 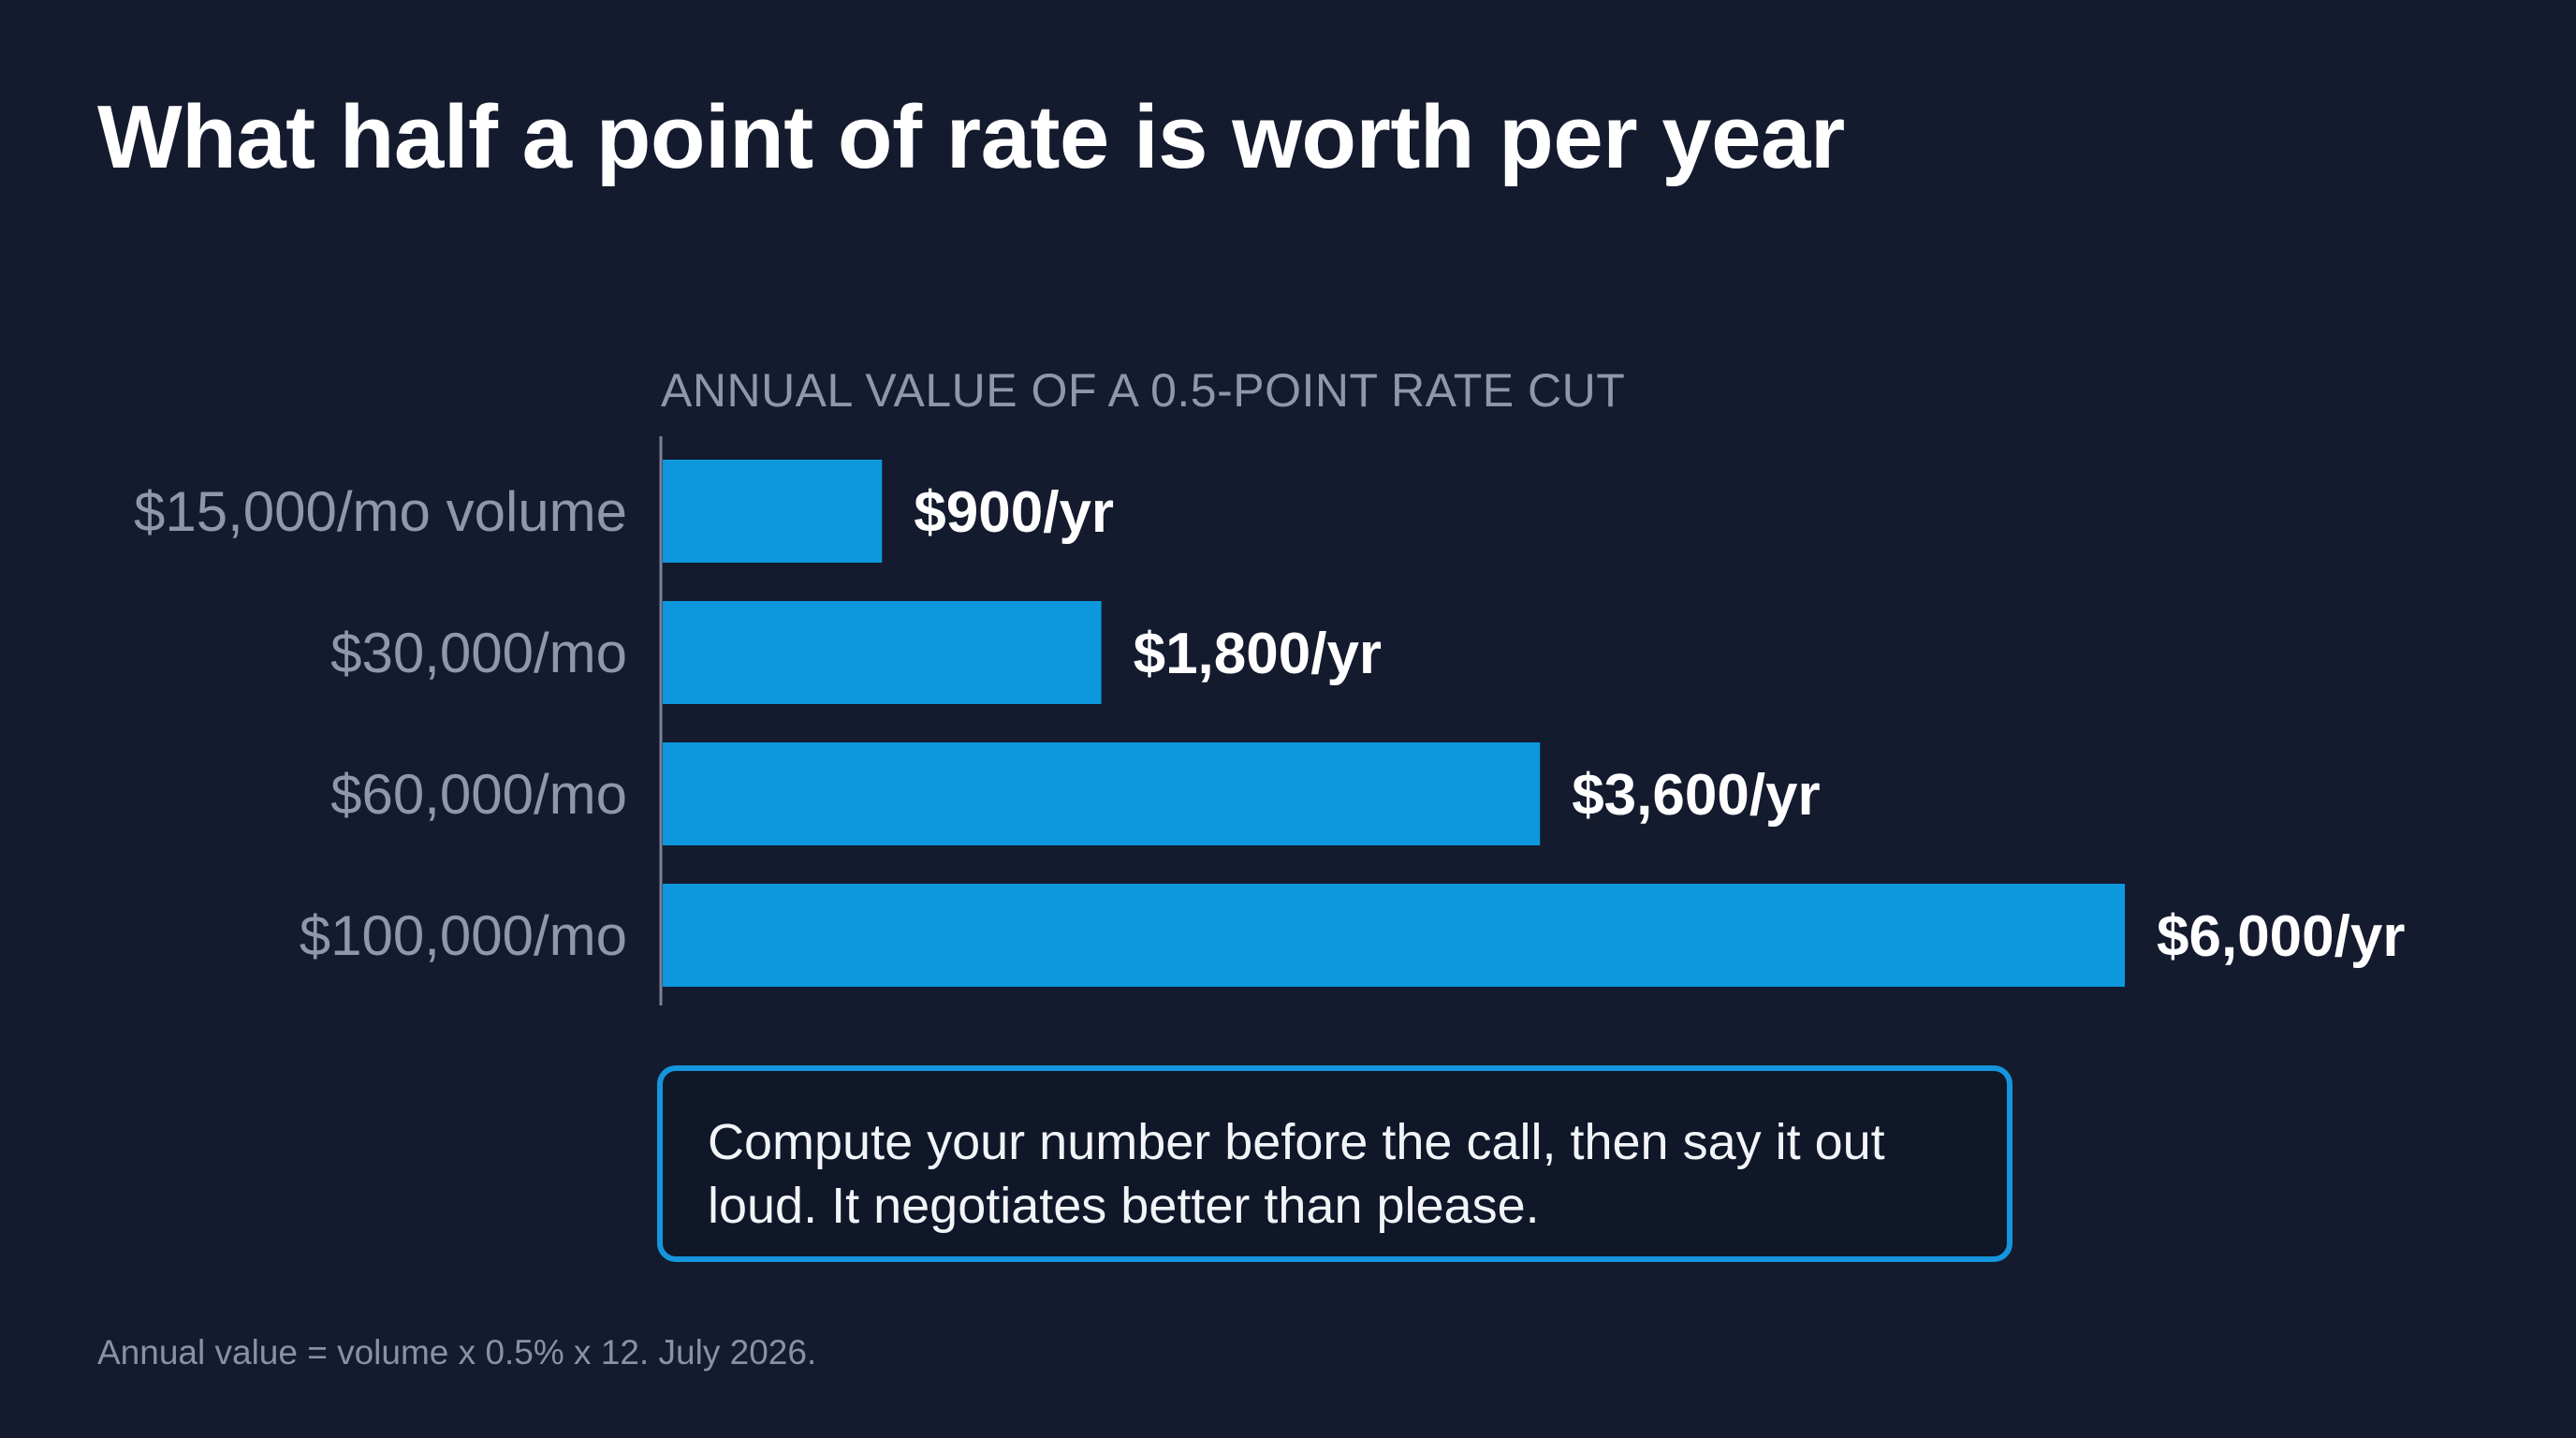 I want to click on value-label-1: $1,800/yr, so click(x=1258, y=654).